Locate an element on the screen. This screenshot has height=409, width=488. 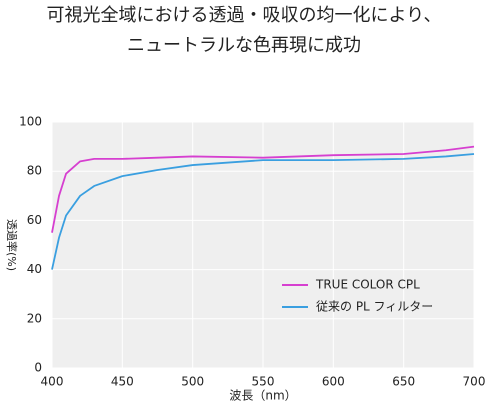
x-tick-label: 400 is located at coordinates (52, 382).